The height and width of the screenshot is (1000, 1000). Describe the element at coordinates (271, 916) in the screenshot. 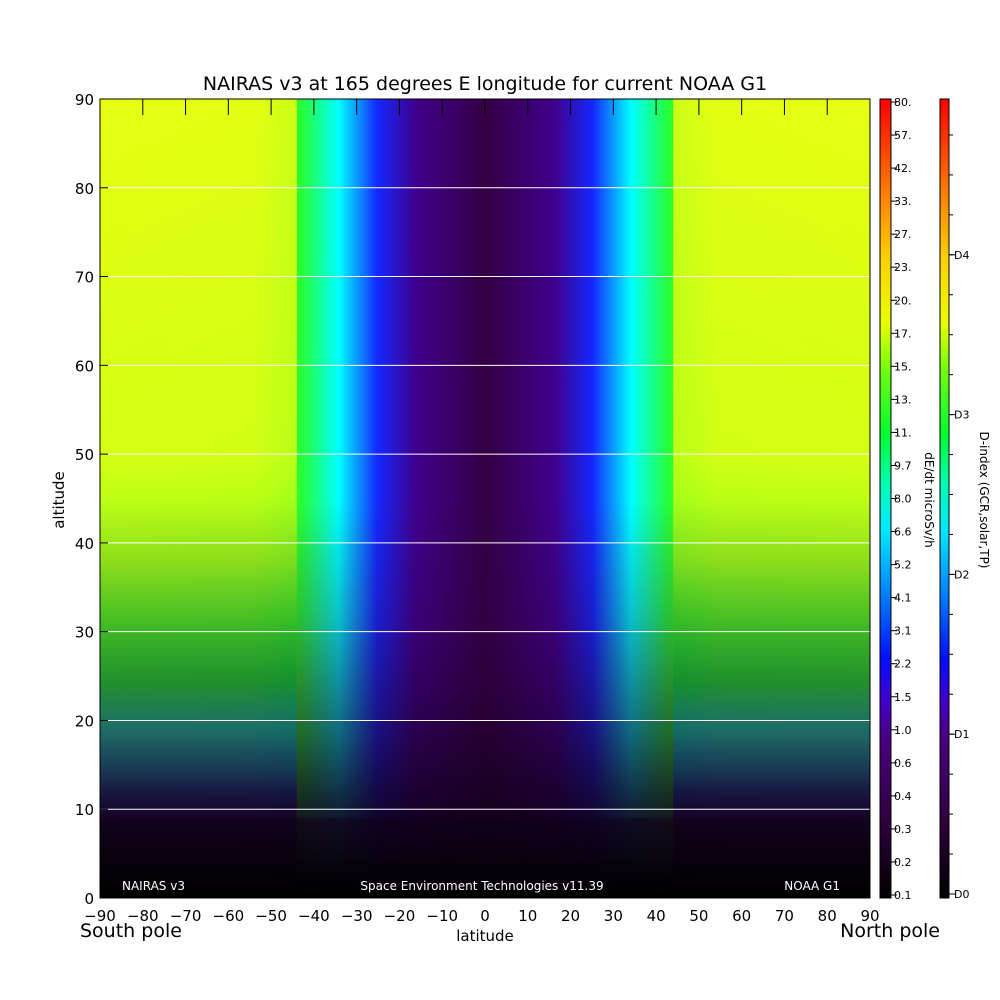

I see `x-tick-label: −50` at that location.